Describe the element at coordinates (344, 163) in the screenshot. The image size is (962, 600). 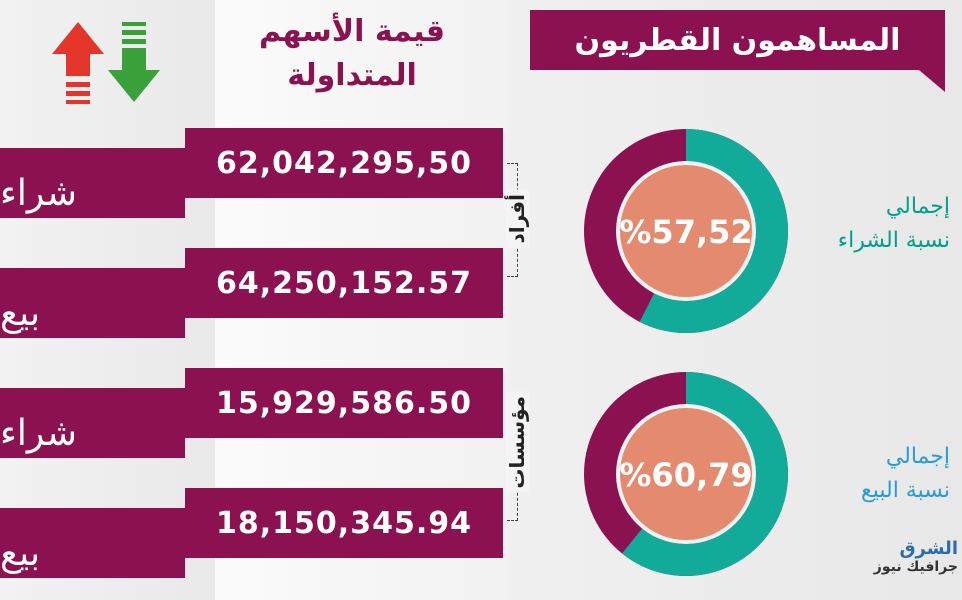
I see `row-value-individuals-buy: 62,042,295,50` at that location.